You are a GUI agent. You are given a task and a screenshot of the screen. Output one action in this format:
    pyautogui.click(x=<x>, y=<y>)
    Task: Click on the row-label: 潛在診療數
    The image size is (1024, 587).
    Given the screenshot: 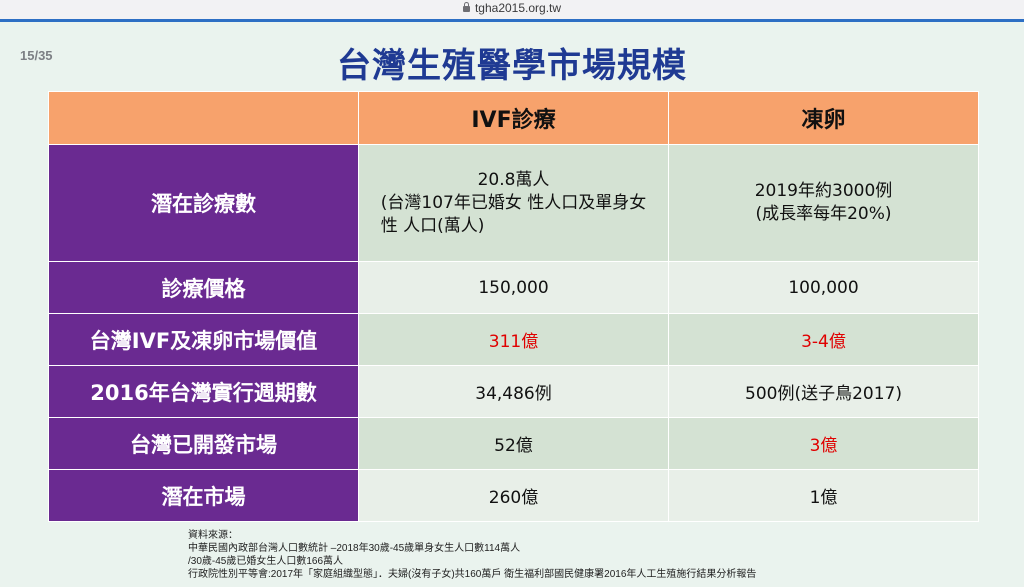 What is the action you would take?
    pyautogui.click(x=203, y=203)
    